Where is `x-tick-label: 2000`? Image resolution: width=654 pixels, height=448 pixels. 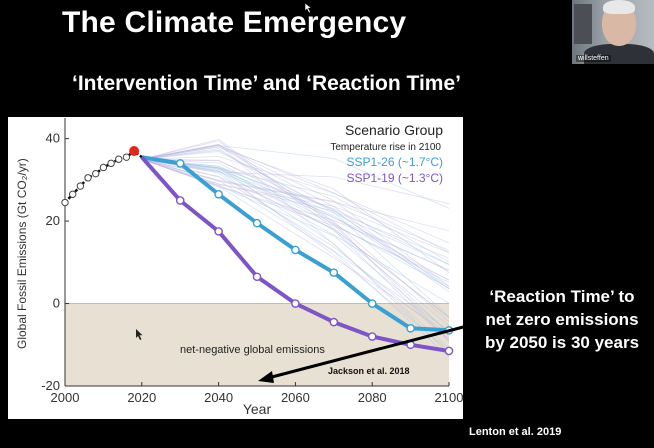 x-tick-label: 2000 is located at coordinates (65, 397).